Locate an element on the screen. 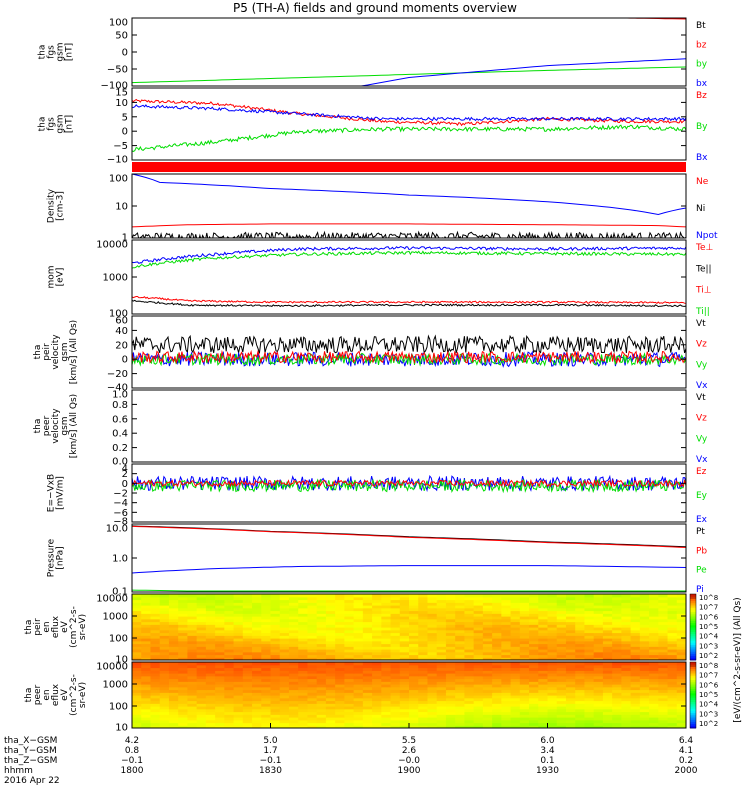  panel-content is located at coordinates (409, 125).